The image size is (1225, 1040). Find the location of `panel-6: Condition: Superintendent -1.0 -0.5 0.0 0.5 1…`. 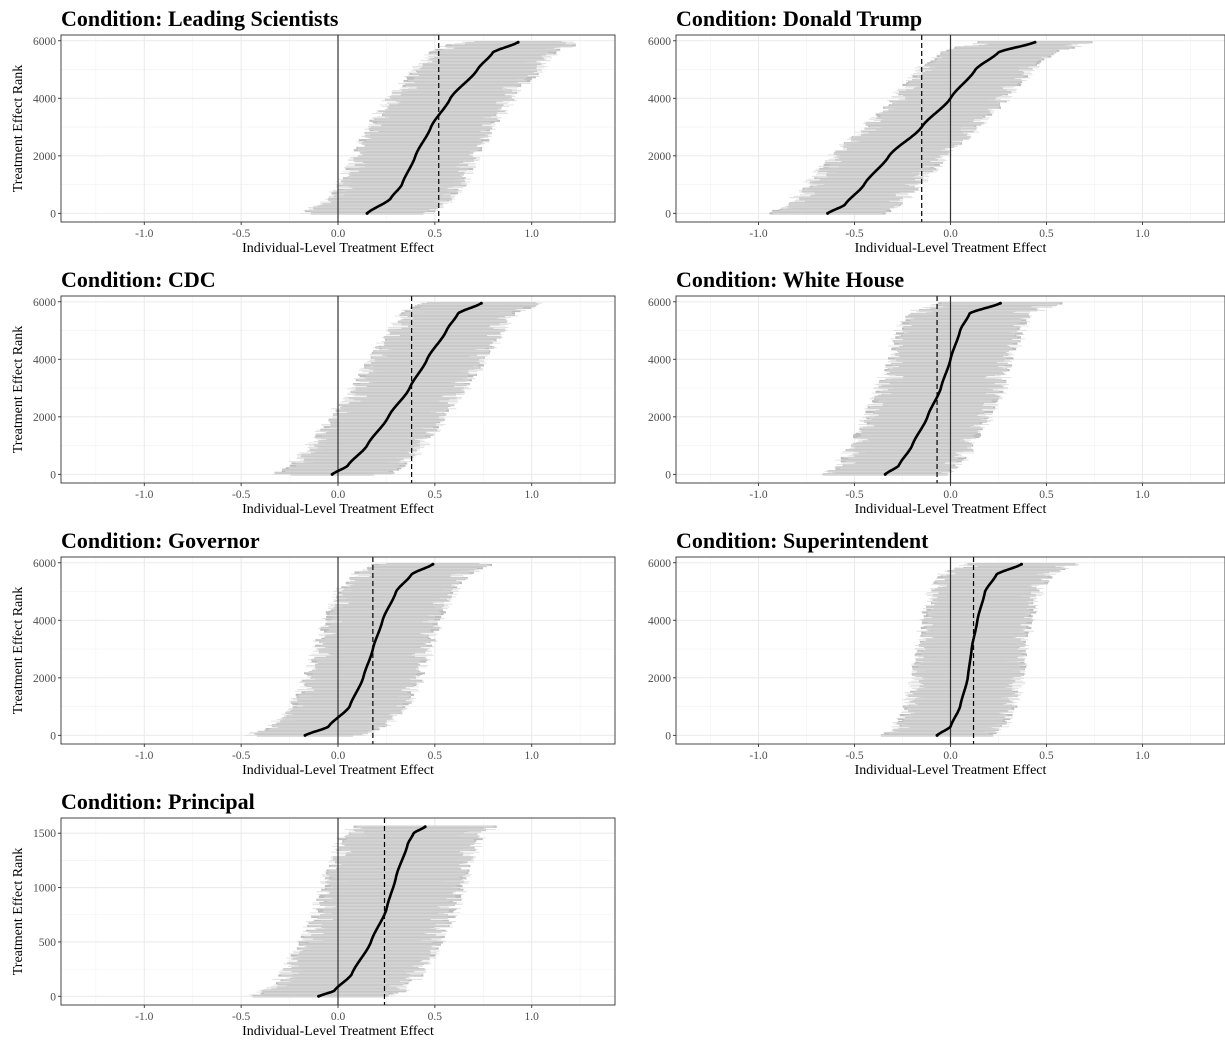

panel-6: Condition: Superintendent -1.0 -0.5 0.0 0.5 1… is located at coordinates (936, 653).